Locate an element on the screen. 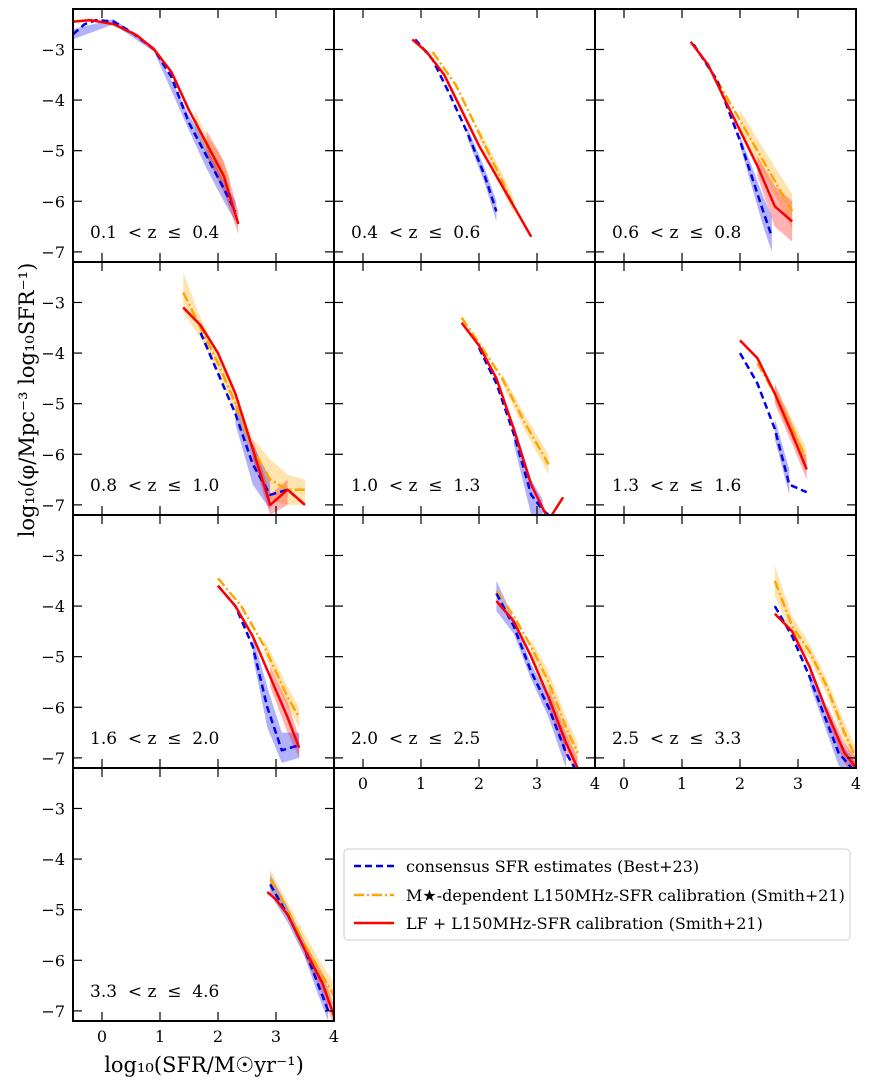 The width and height of the screenshot is (871, 1086). redshift-bin-label: 0.1 < z ≤ 0.4 is located at coordinates (154, 233).